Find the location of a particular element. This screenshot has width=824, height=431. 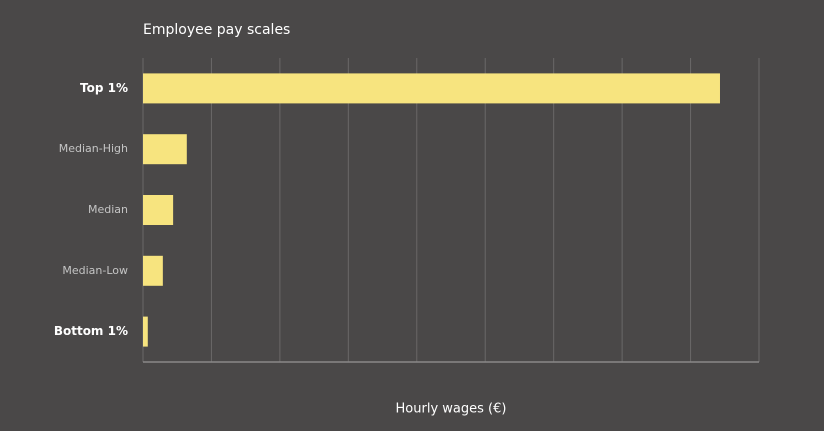

category-label: Bottom 1% is located at coordinates (91, 331).